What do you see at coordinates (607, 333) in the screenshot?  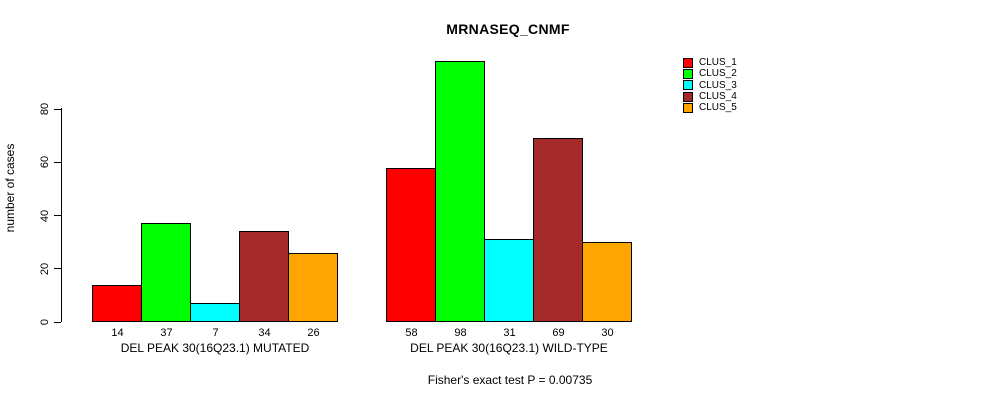 I see `bar-value-label: 30` at bounding box center [607, 333].